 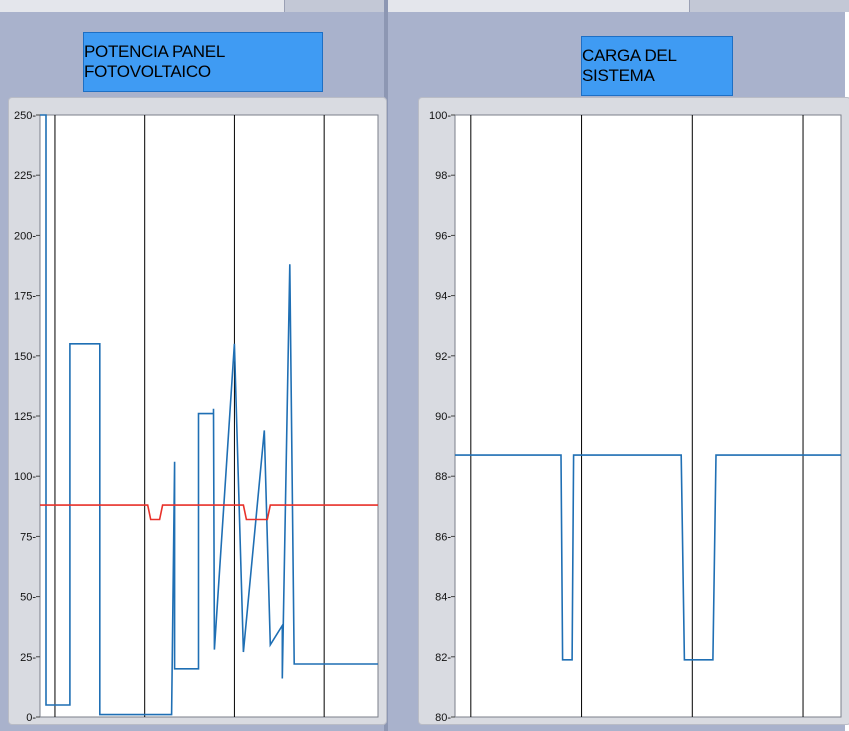 What do you see at coordinates (443, 357) in the screenshot?
I see `y-tick-label: 92-` at bounding box center [443, 357].